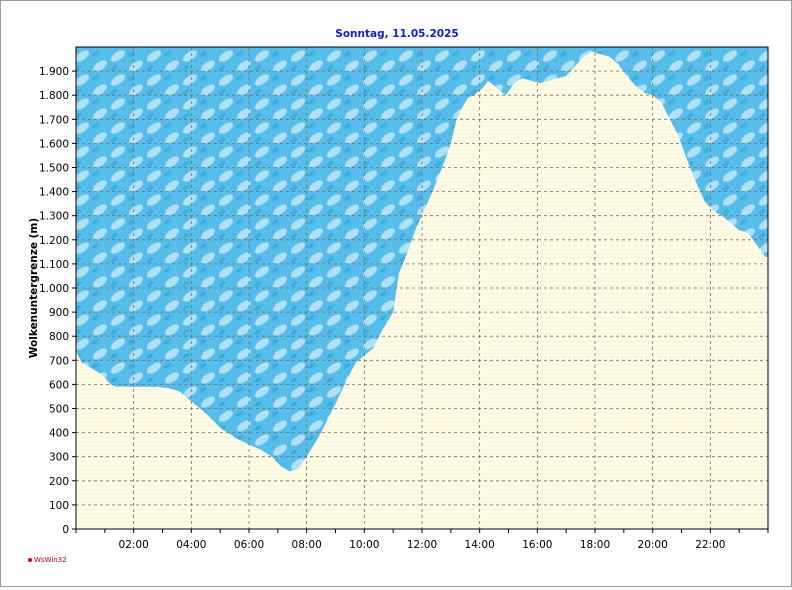 This screenshot has height=590, width=792. What do you see at coordinates (54, 72) in the screenshot?
I see `y-tick-label: 1.900` at bounding box center [54, 72].